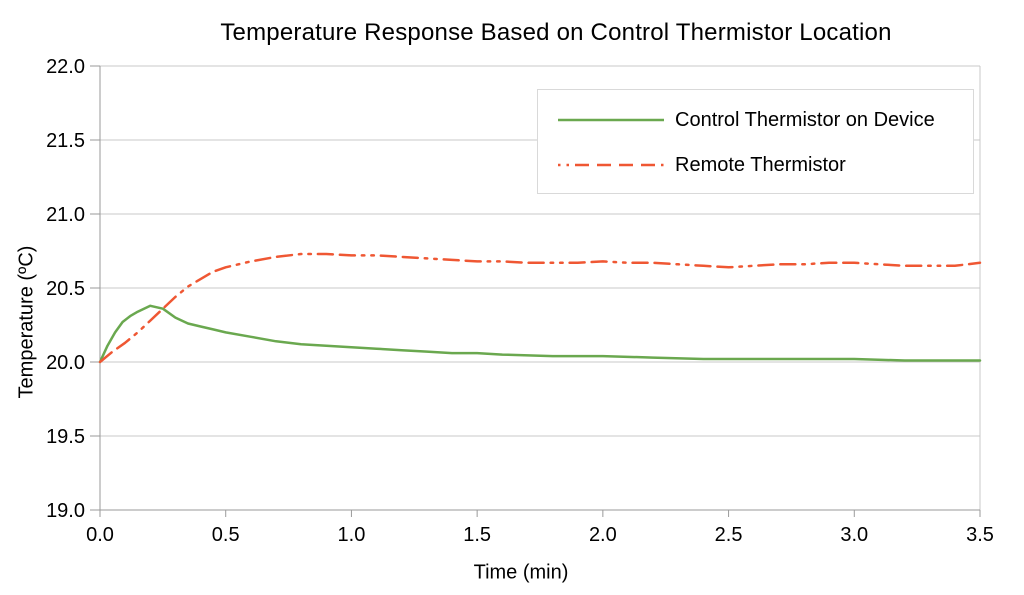 Image resolution: width=1024 pixels, height=595 pixels. Describe the element at coordinates (65, 67) in the screenshot. I see `y-tick-label: 22.0` at that location.